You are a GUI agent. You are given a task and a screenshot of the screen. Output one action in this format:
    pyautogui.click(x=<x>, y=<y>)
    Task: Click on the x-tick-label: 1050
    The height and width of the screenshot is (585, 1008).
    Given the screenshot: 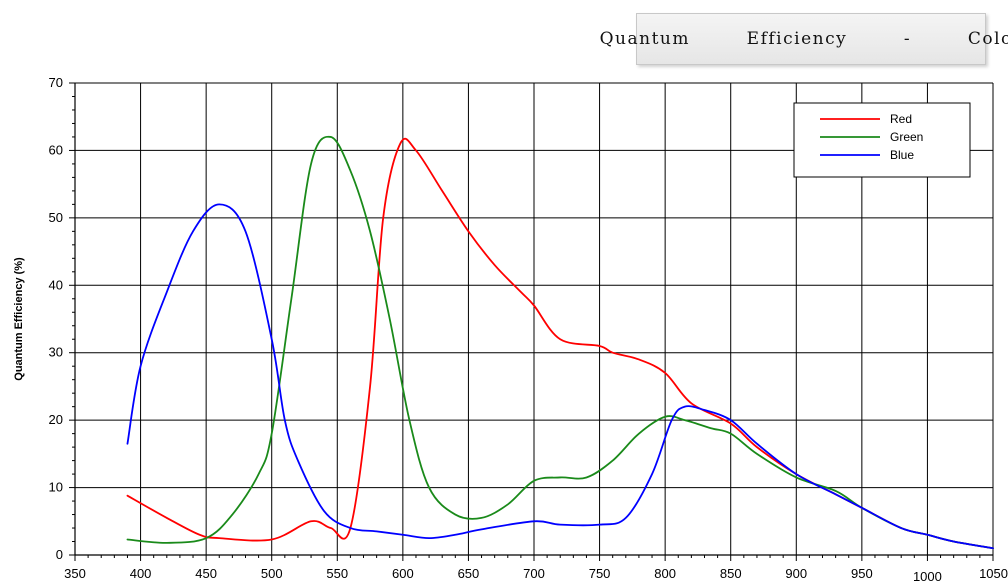 What is the action you would take?
    pyautogui.click(x=993, y=573)
    